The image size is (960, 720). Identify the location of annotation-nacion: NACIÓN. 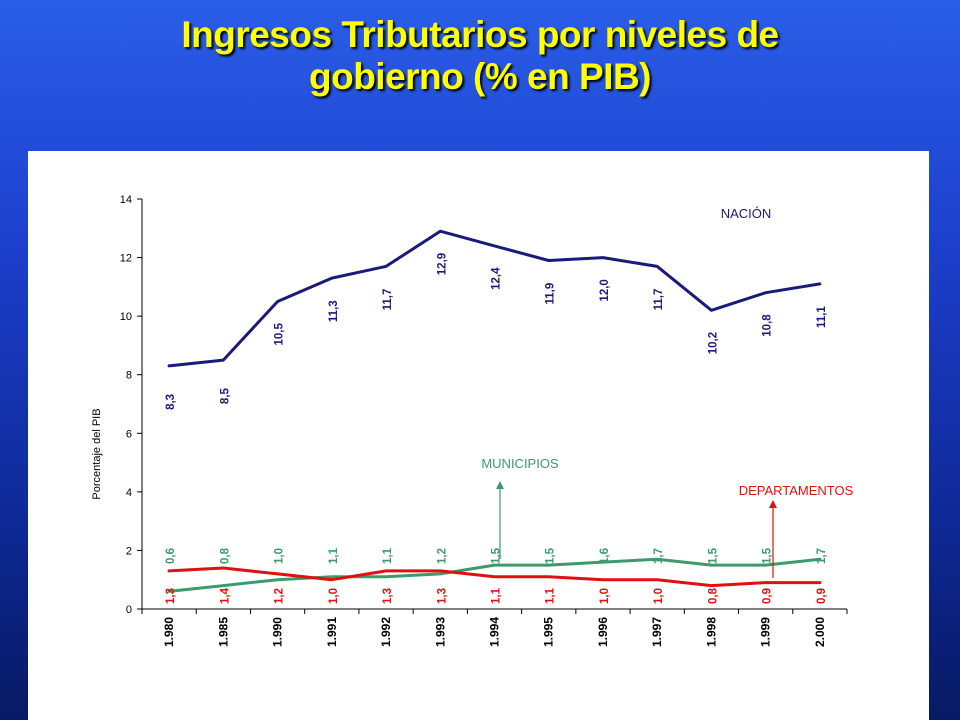
(746, 213).